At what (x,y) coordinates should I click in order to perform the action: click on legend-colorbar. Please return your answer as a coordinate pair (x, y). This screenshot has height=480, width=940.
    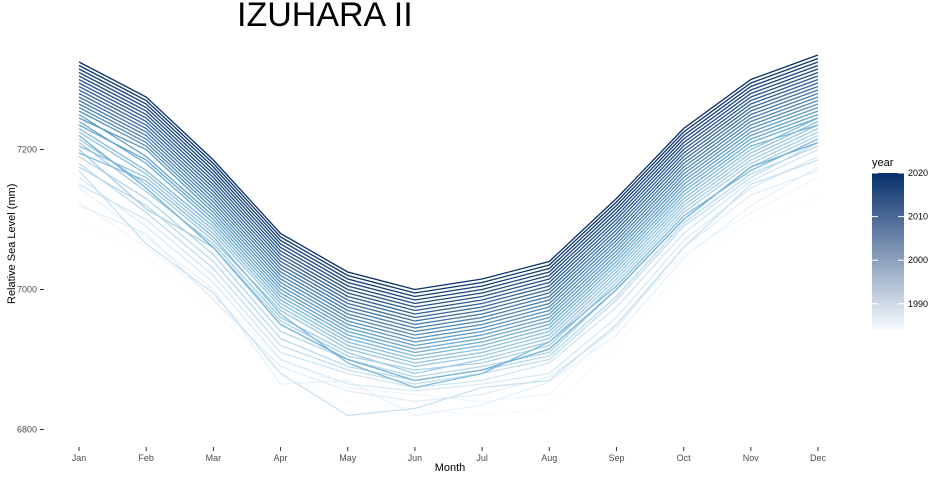
    Looking at the image, I should click on (888, 251).